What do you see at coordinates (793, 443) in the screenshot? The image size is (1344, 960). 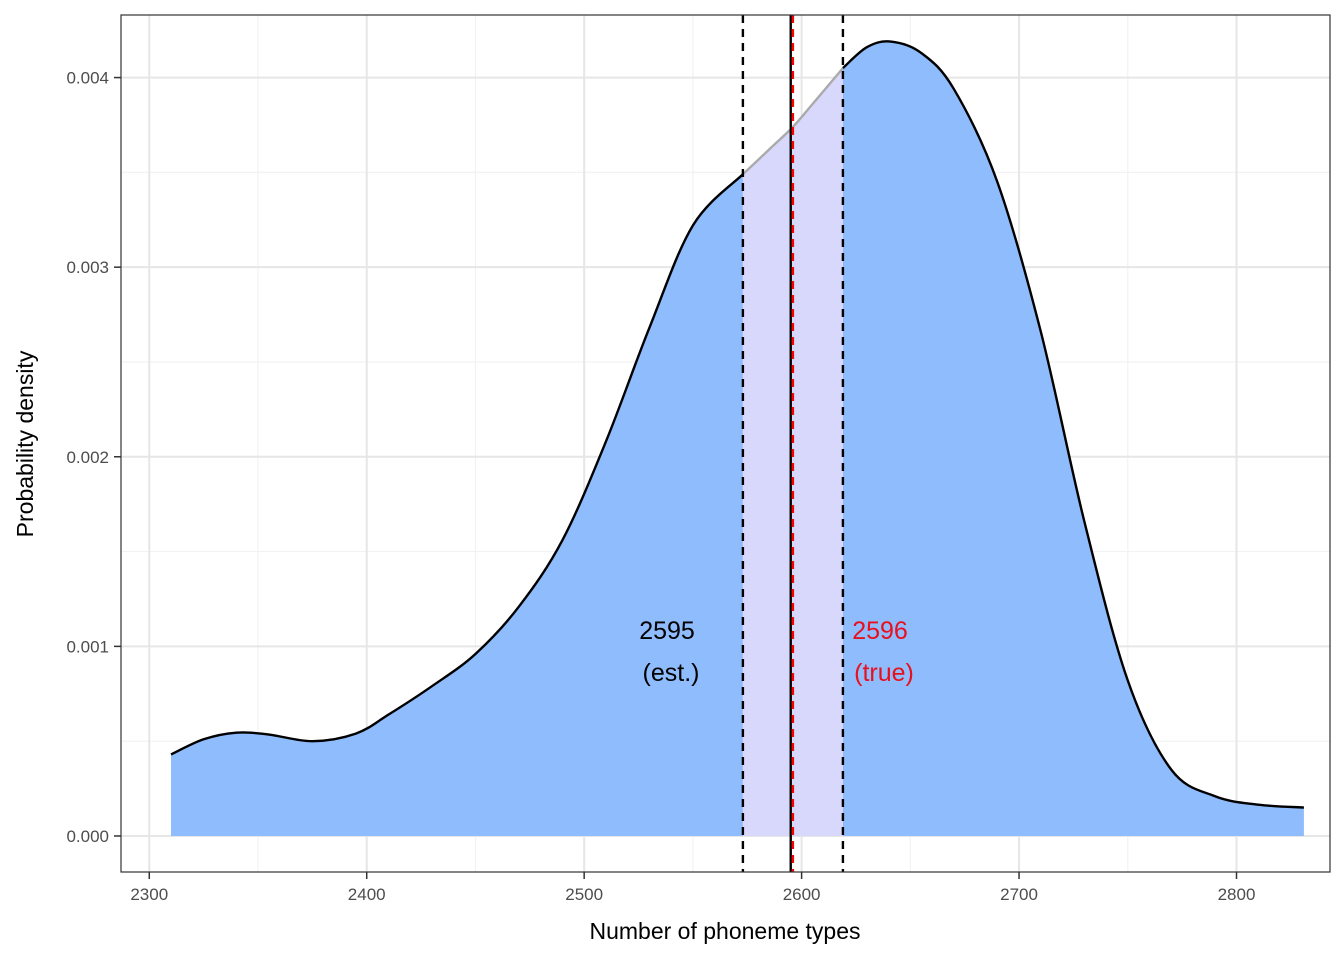 I see `reference-lines` at bounding box center [793, 443].